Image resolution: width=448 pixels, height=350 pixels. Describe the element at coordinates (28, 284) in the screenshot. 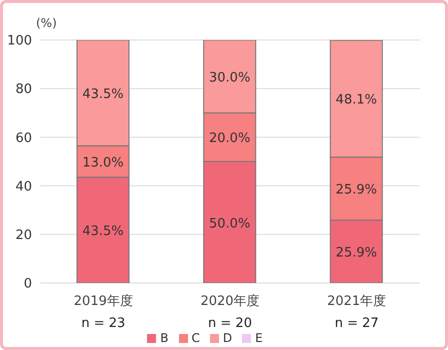

I see `y-tick-label: 0` at that location.